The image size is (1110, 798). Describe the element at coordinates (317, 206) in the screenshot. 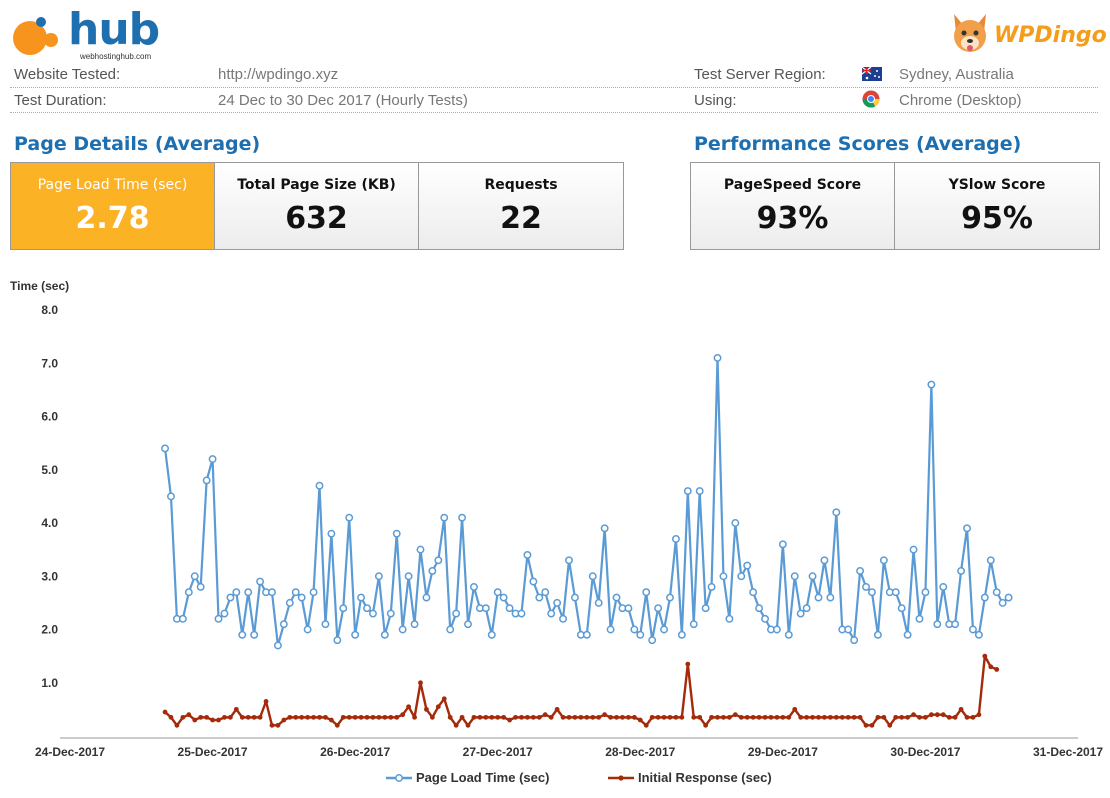

I see `page-size-card: Total Page Size (KB) 632` at that location.